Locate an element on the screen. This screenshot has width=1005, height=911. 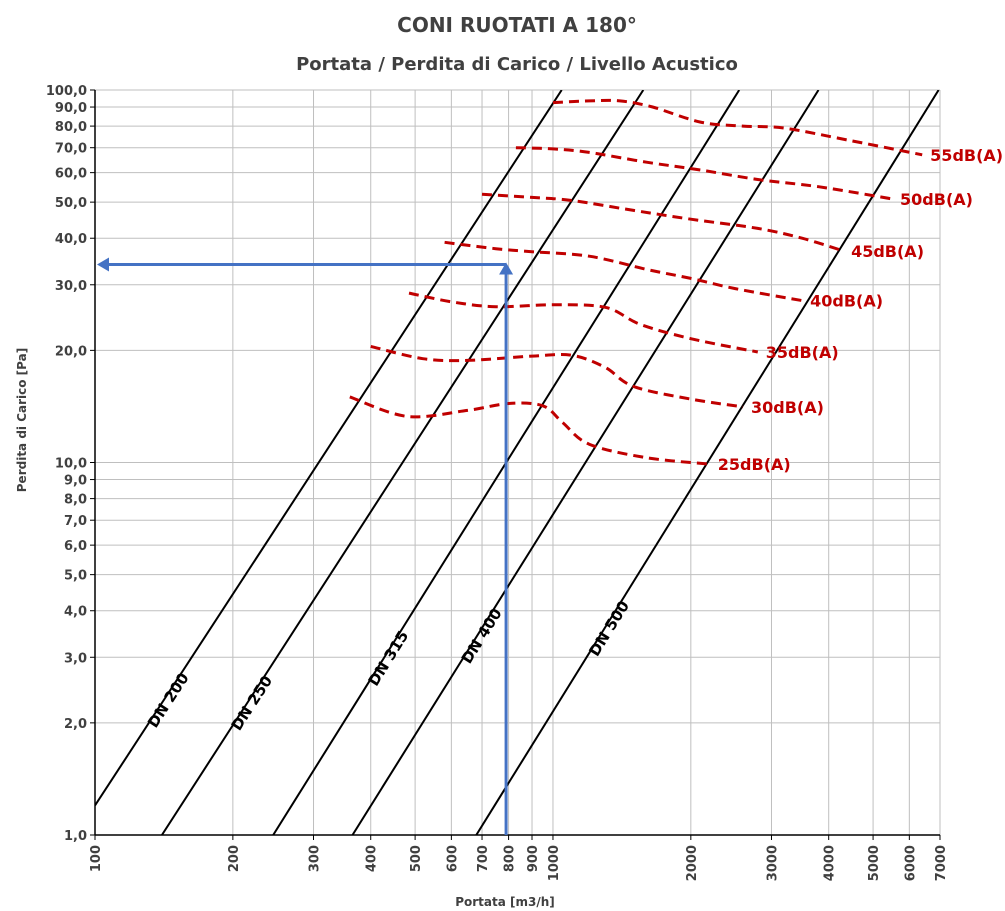
duct-line-label: DN 250 is located at coordinates (252, 702).